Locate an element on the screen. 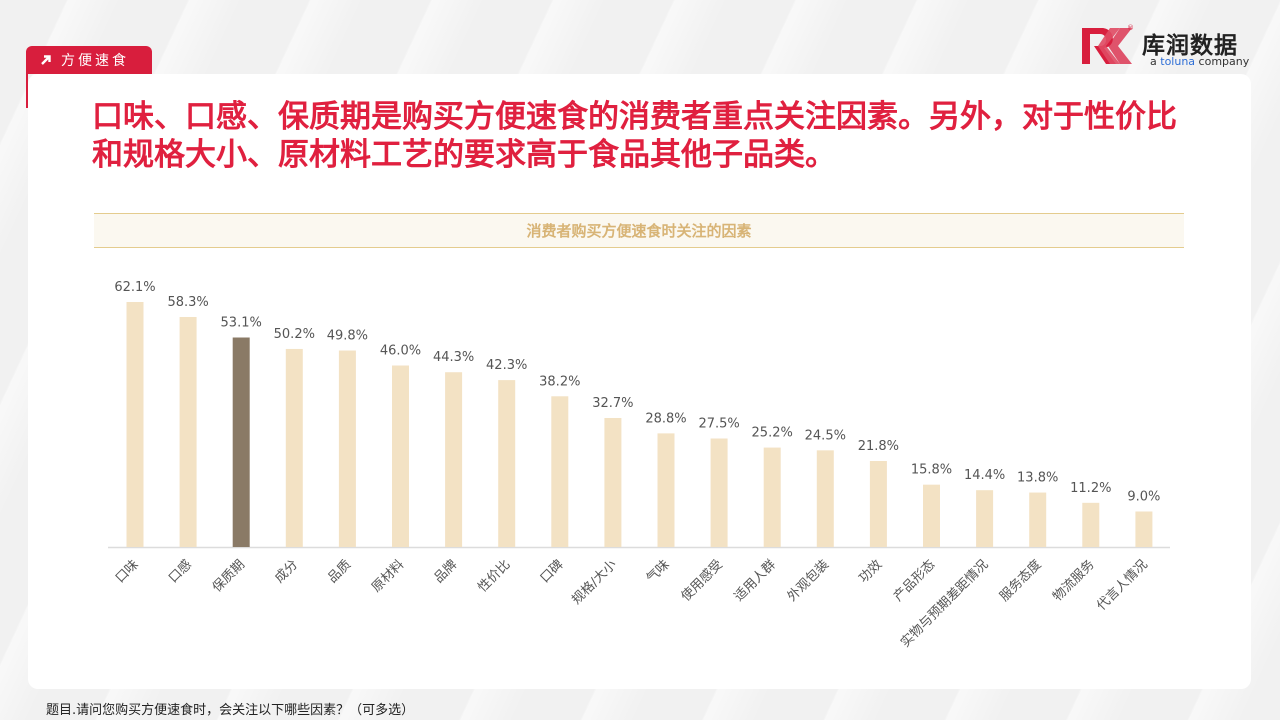  section-tag: 方便速食 is located at coordinates (89, 60).